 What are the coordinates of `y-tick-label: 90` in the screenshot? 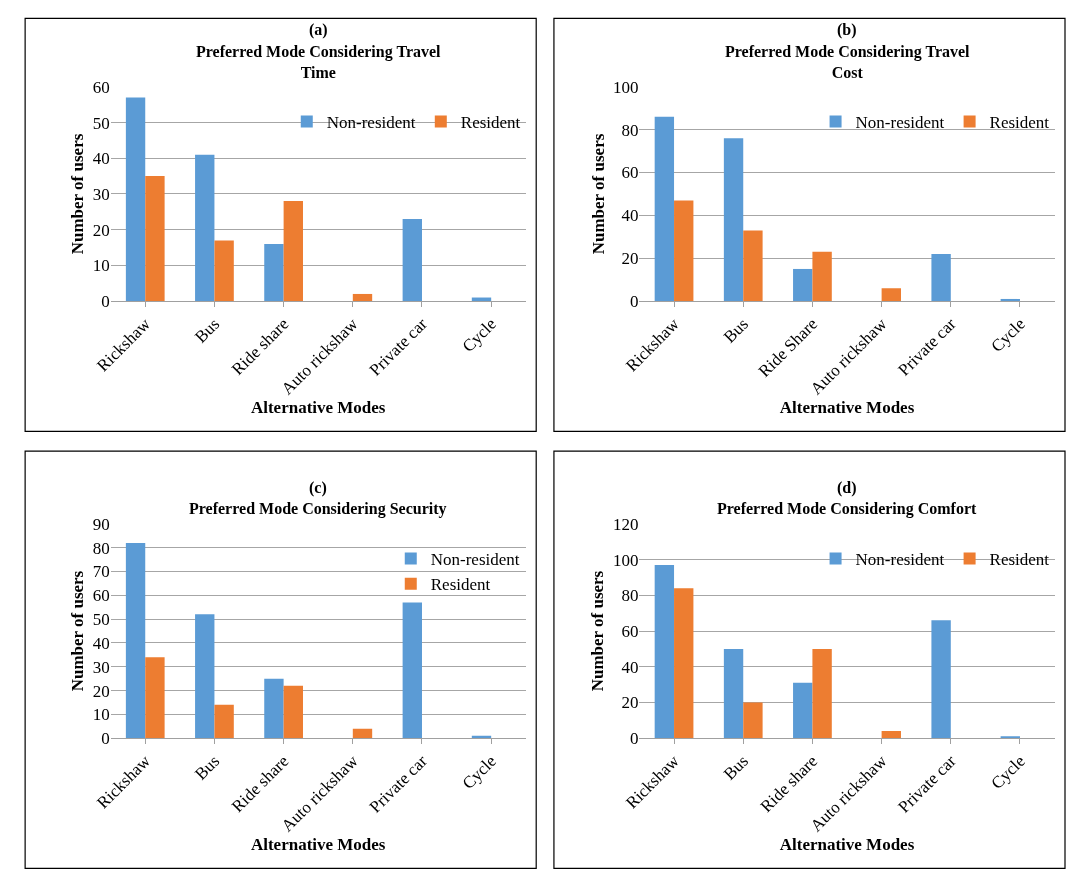 It's located at (101, 524).